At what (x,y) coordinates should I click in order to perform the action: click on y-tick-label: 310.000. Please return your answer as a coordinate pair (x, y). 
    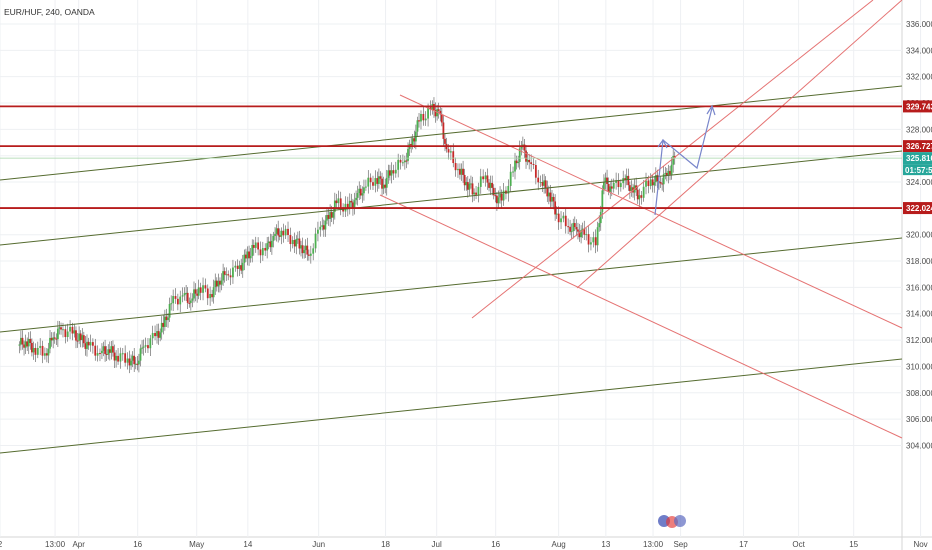
    Looking at the image, I should click on (919, 366).